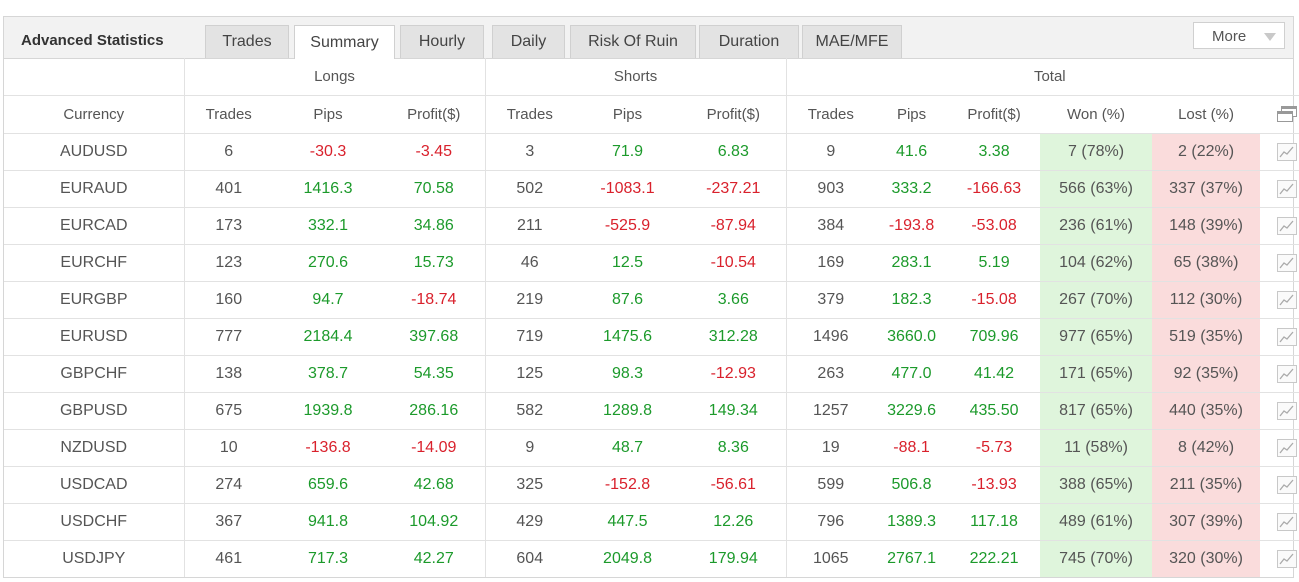 Image resolution: width=1299 pixels, height=582 pixels. What do you see at coordinates (228, 300) in the screenshot?
I see `cell-long-trades: 160` at bounding box center [228, 300].